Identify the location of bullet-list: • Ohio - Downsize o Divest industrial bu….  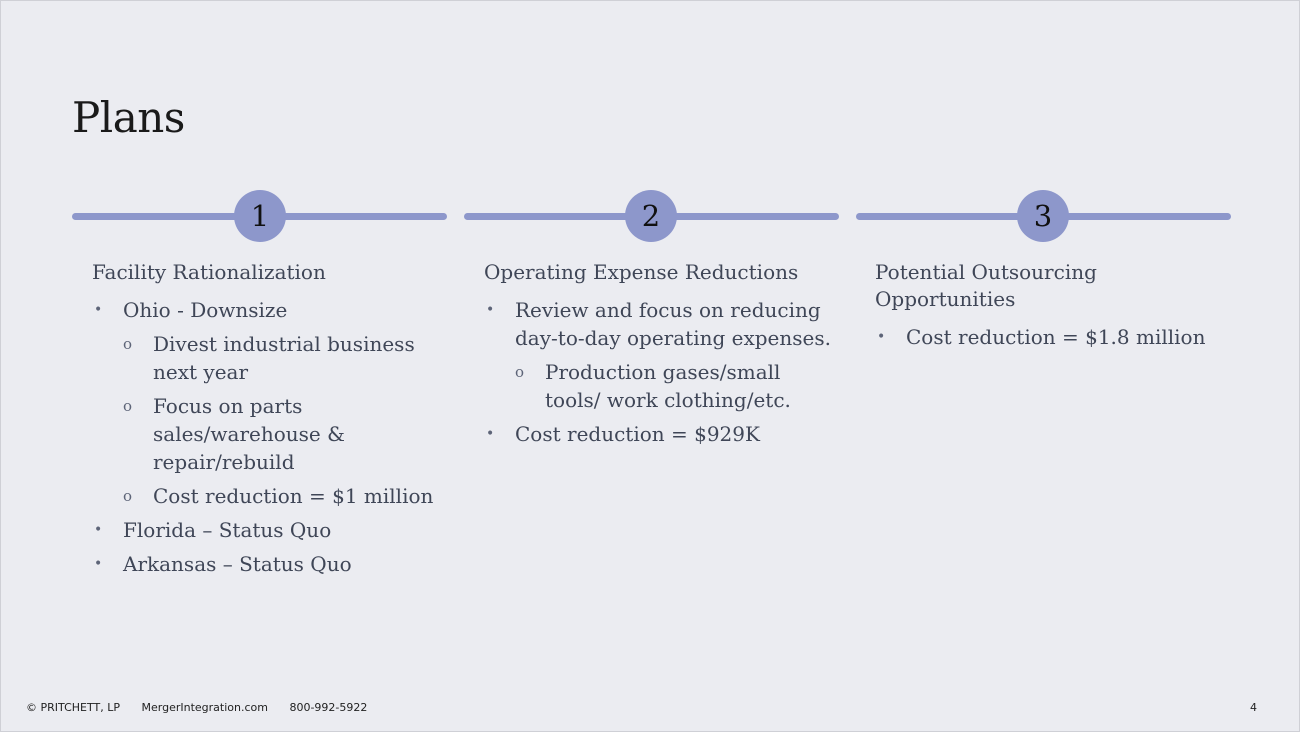
(267, 437).